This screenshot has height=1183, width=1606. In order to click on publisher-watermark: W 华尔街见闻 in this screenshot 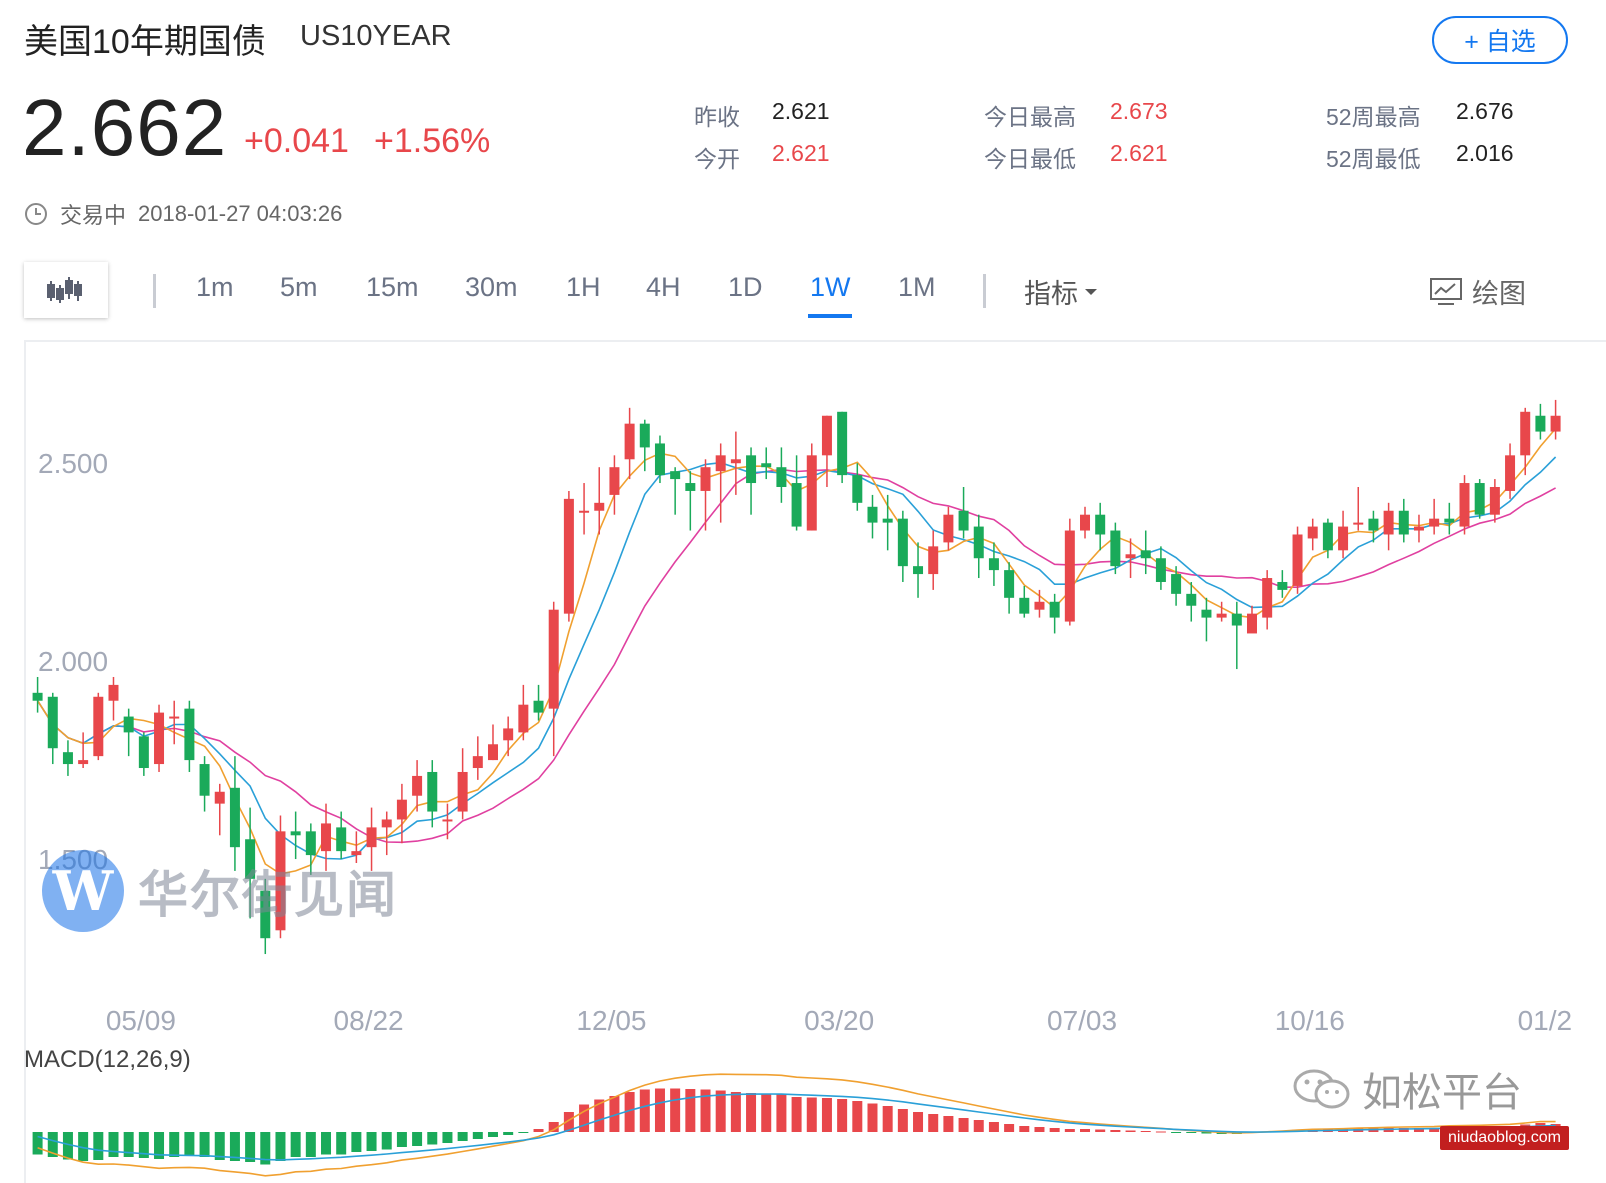, I will do `click(220, 891)`.